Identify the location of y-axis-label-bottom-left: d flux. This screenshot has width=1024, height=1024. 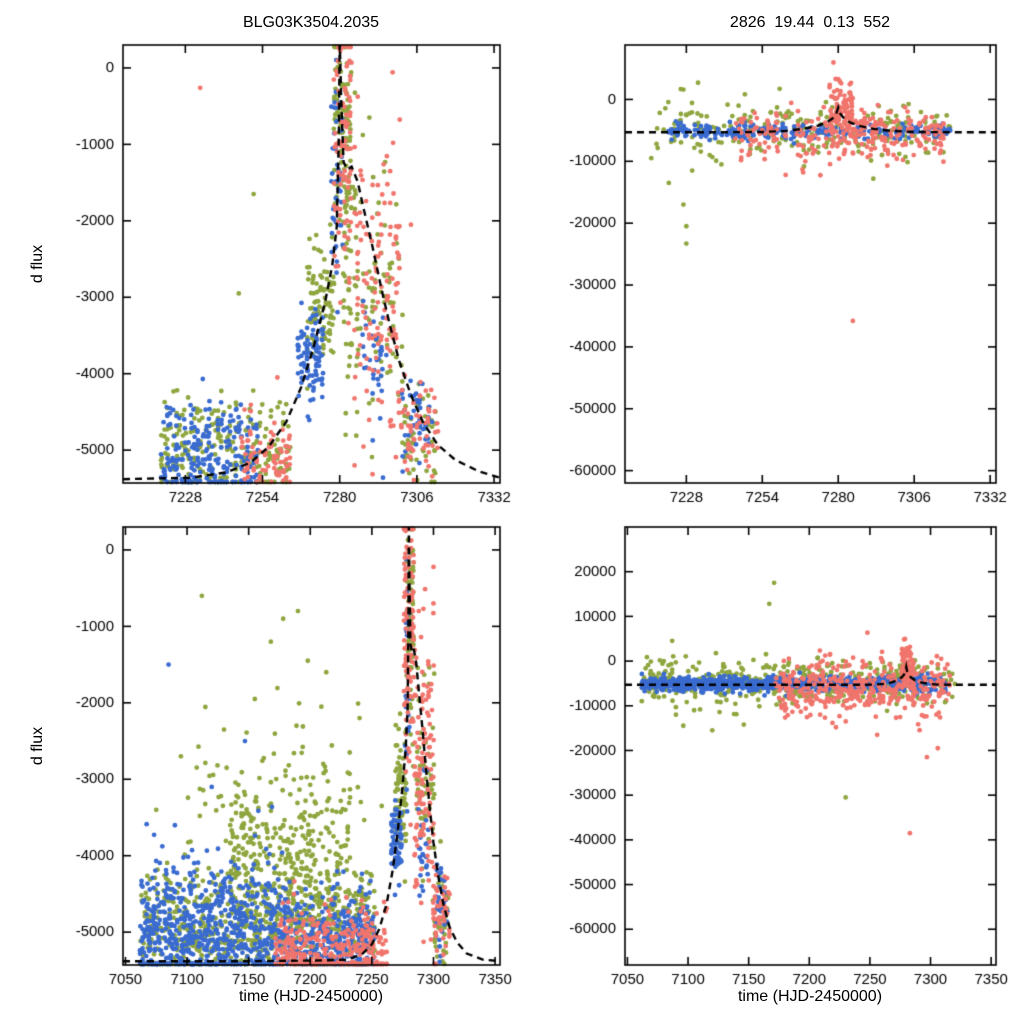
(37, 746).